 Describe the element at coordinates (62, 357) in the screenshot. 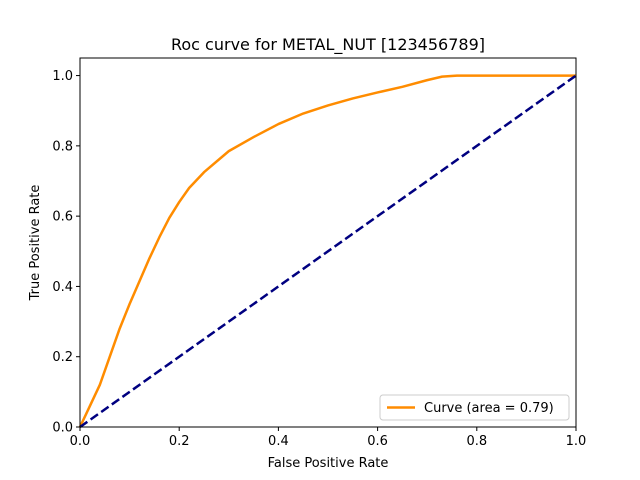

I see `y-tick-label: 0.2` at that location.